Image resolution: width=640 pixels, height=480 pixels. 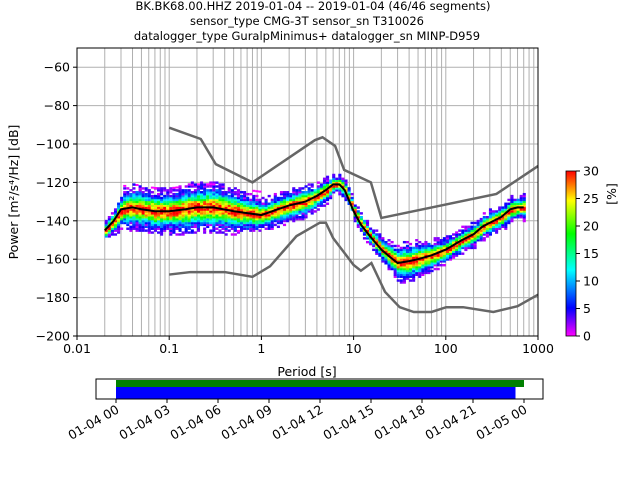 What do you see at coordinates (13, 192) in the screenshot?
I see `y-axis-label: Power [m²/s⁴/Hz] [dB]` at bounding box center [13, 192].